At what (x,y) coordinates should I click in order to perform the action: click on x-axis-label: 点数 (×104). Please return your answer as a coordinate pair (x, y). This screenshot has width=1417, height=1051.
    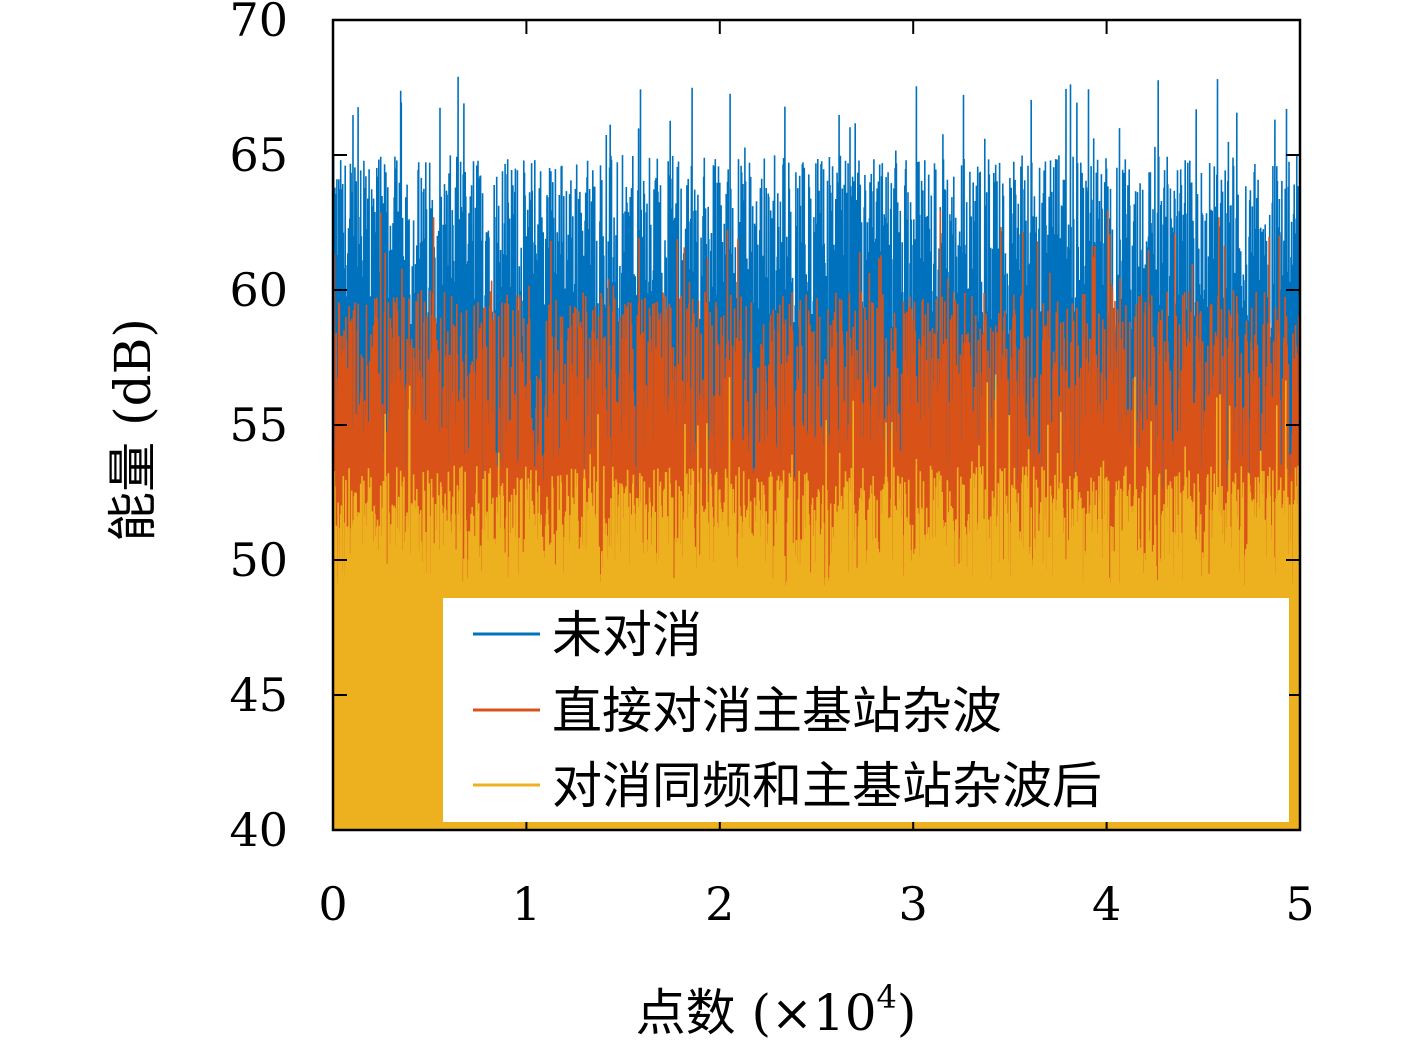
    Looking at the image, I should click on (776, 1010).